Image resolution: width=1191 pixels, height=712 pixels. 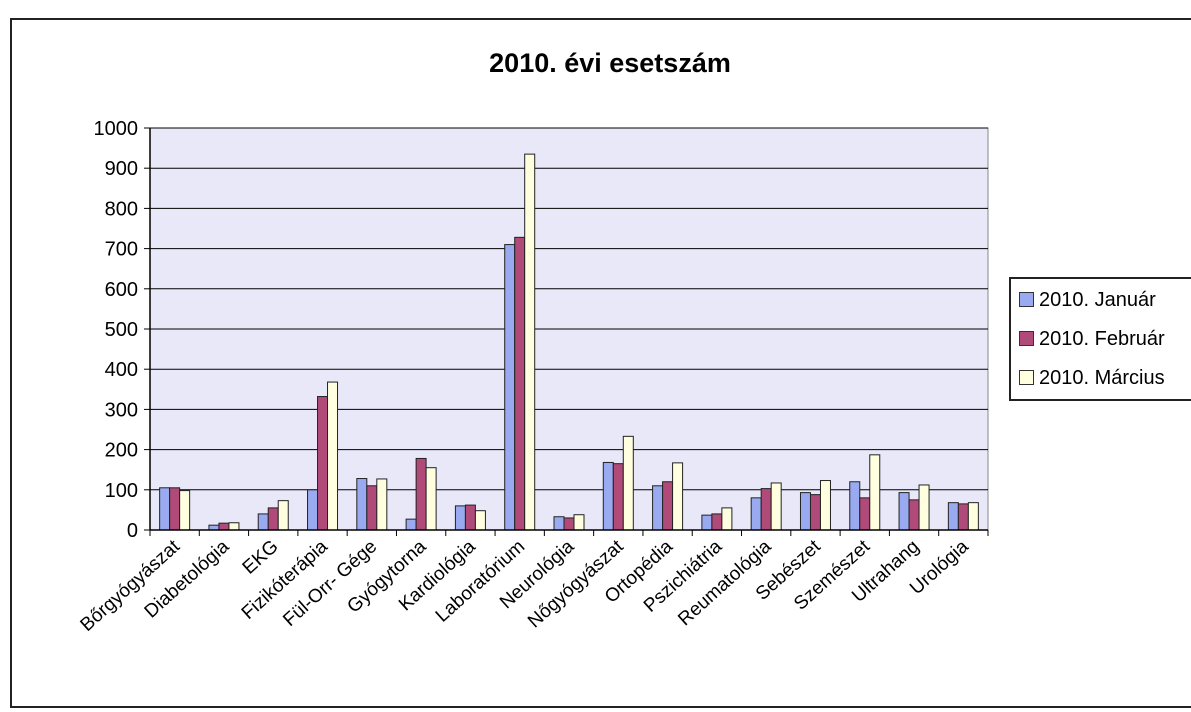 I want to click on legend-label-marcius: 2010. Március, so click(x=1102, y=378).